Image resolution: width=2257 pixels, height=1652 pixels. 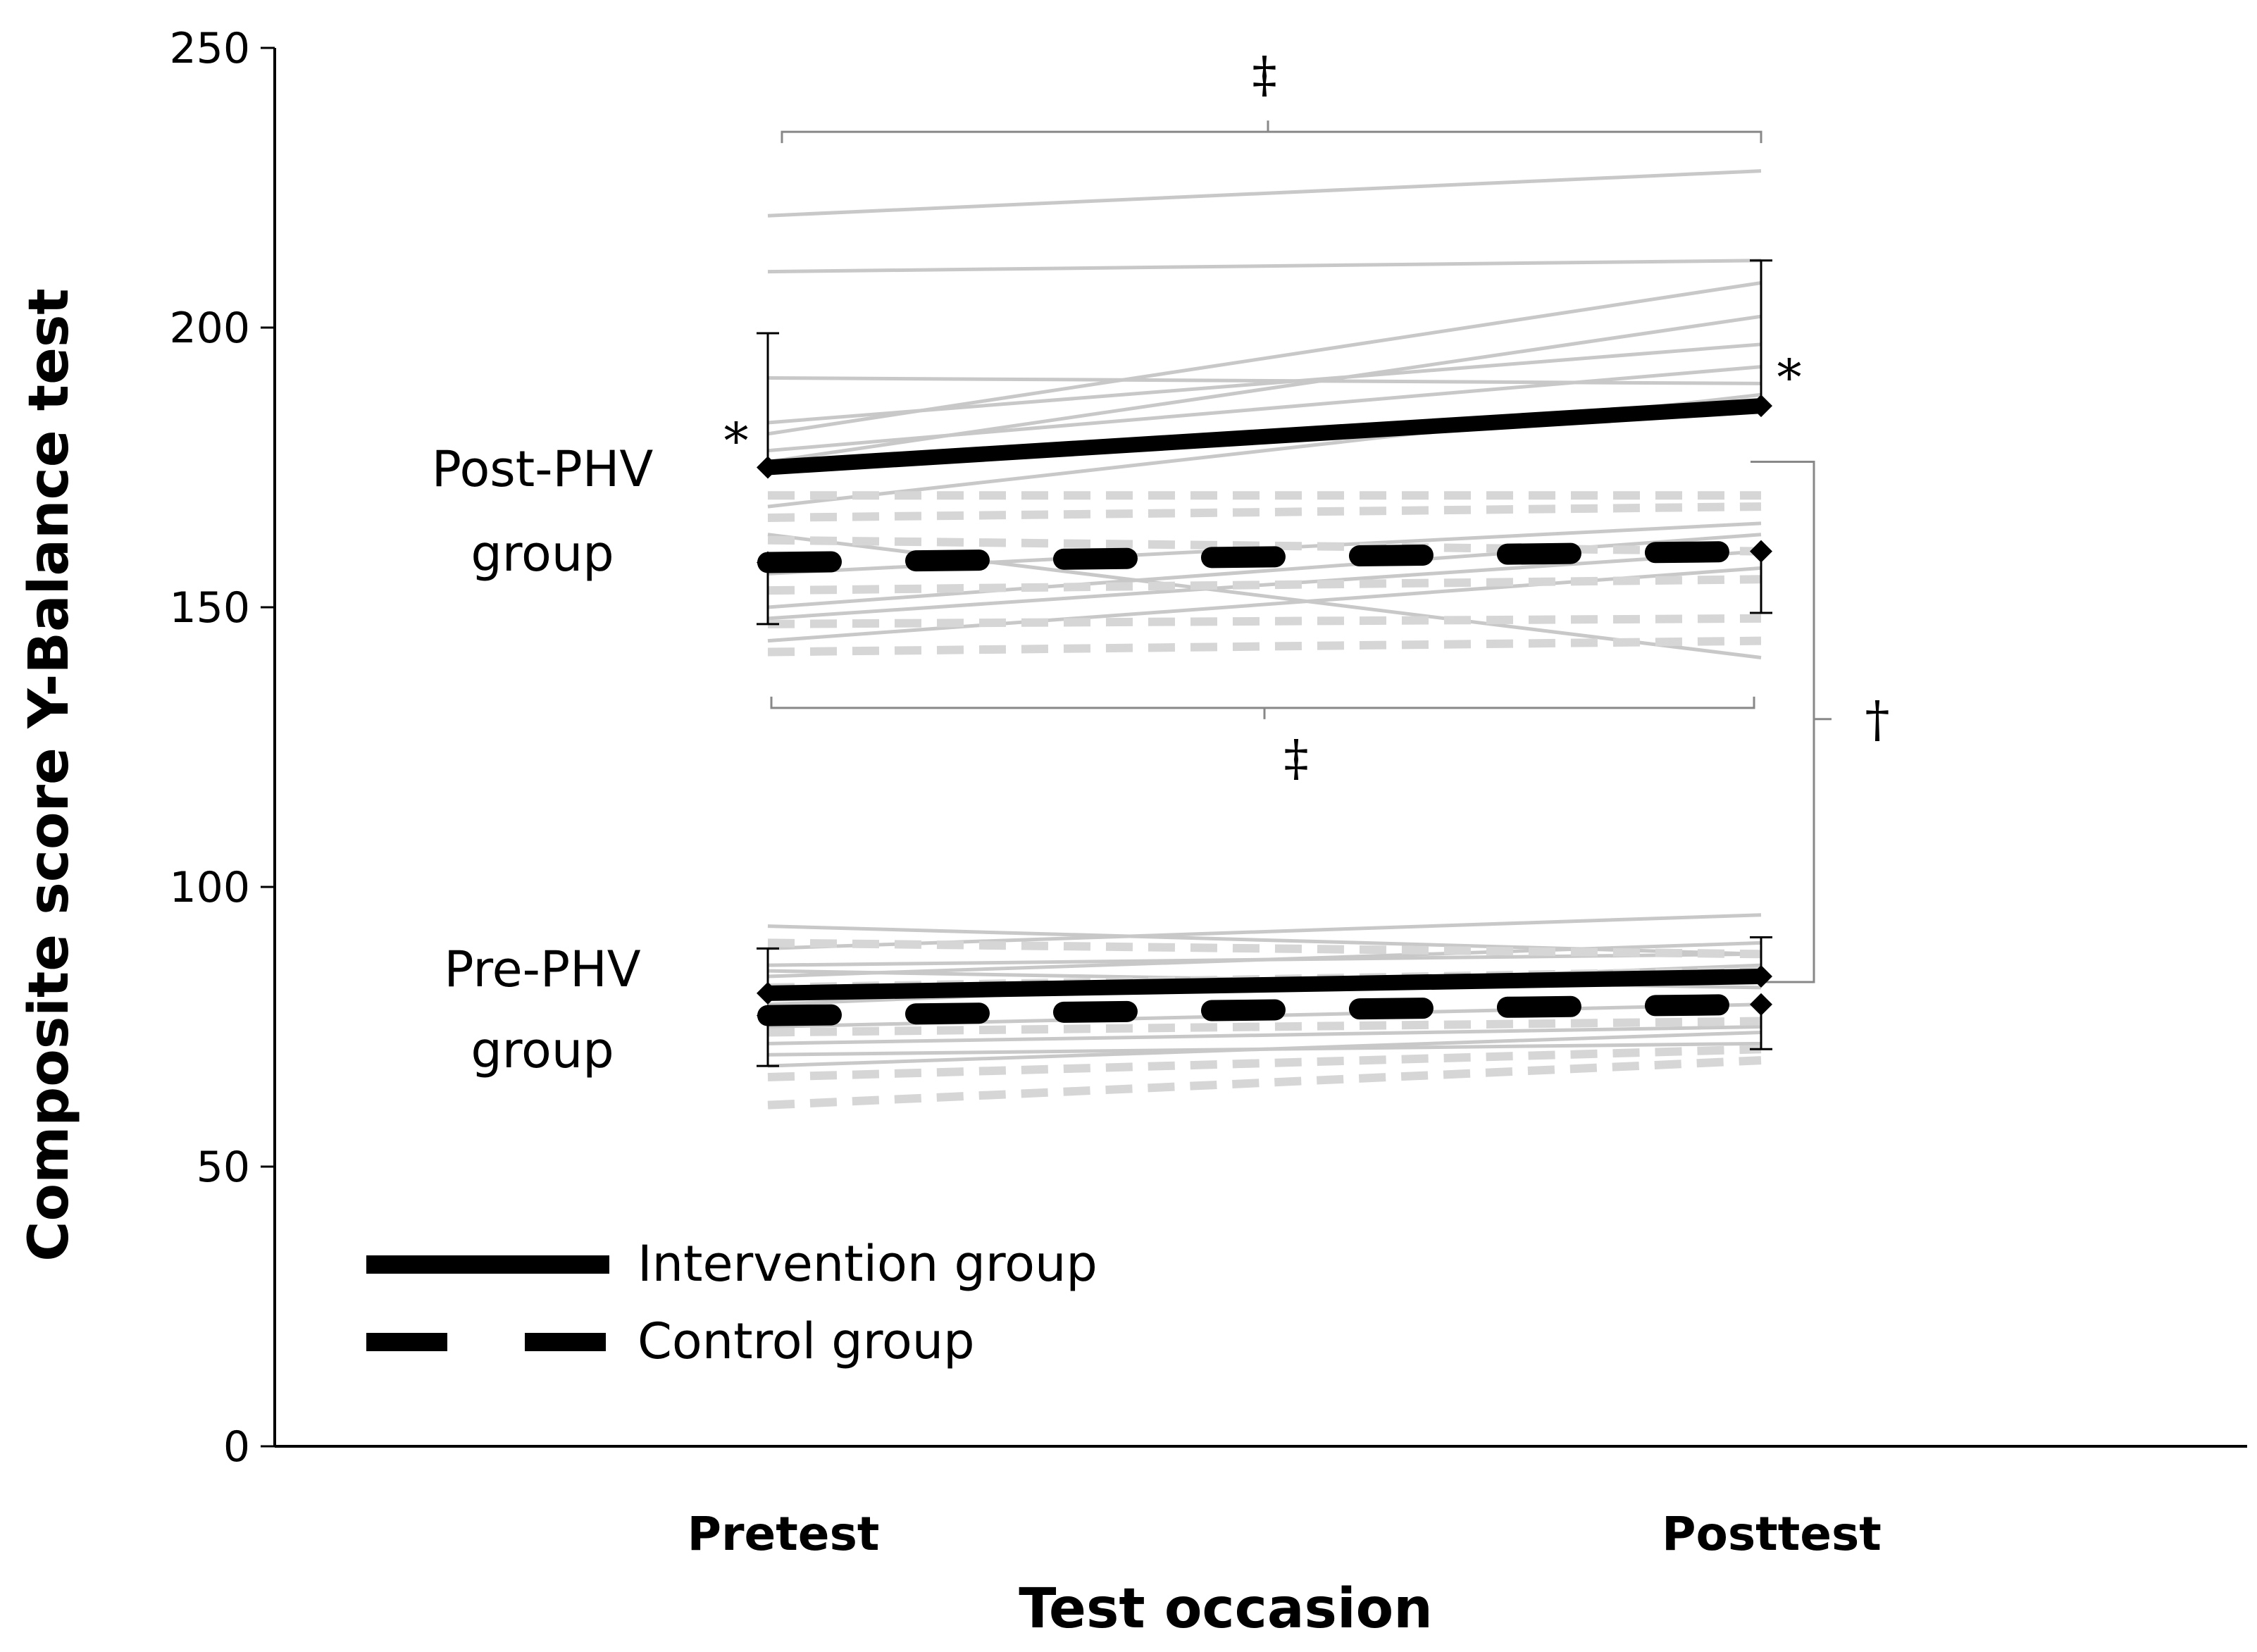 What do you see at coordinates (49, 774) in the screenshot?
I see `y-axis-title: Composite score Y-Balance test` at bounding box center [49, 774].